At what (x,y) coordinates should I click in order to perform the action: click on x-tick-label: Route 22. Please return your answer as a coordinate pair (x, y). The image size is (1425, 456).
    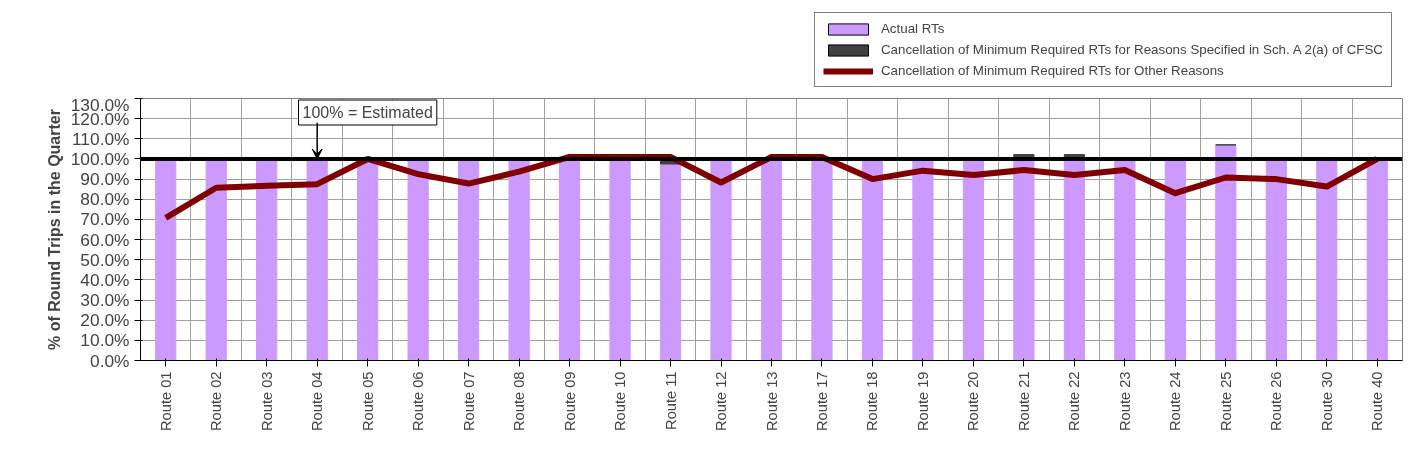
    Looking at the image, I should click on (1074, 401).